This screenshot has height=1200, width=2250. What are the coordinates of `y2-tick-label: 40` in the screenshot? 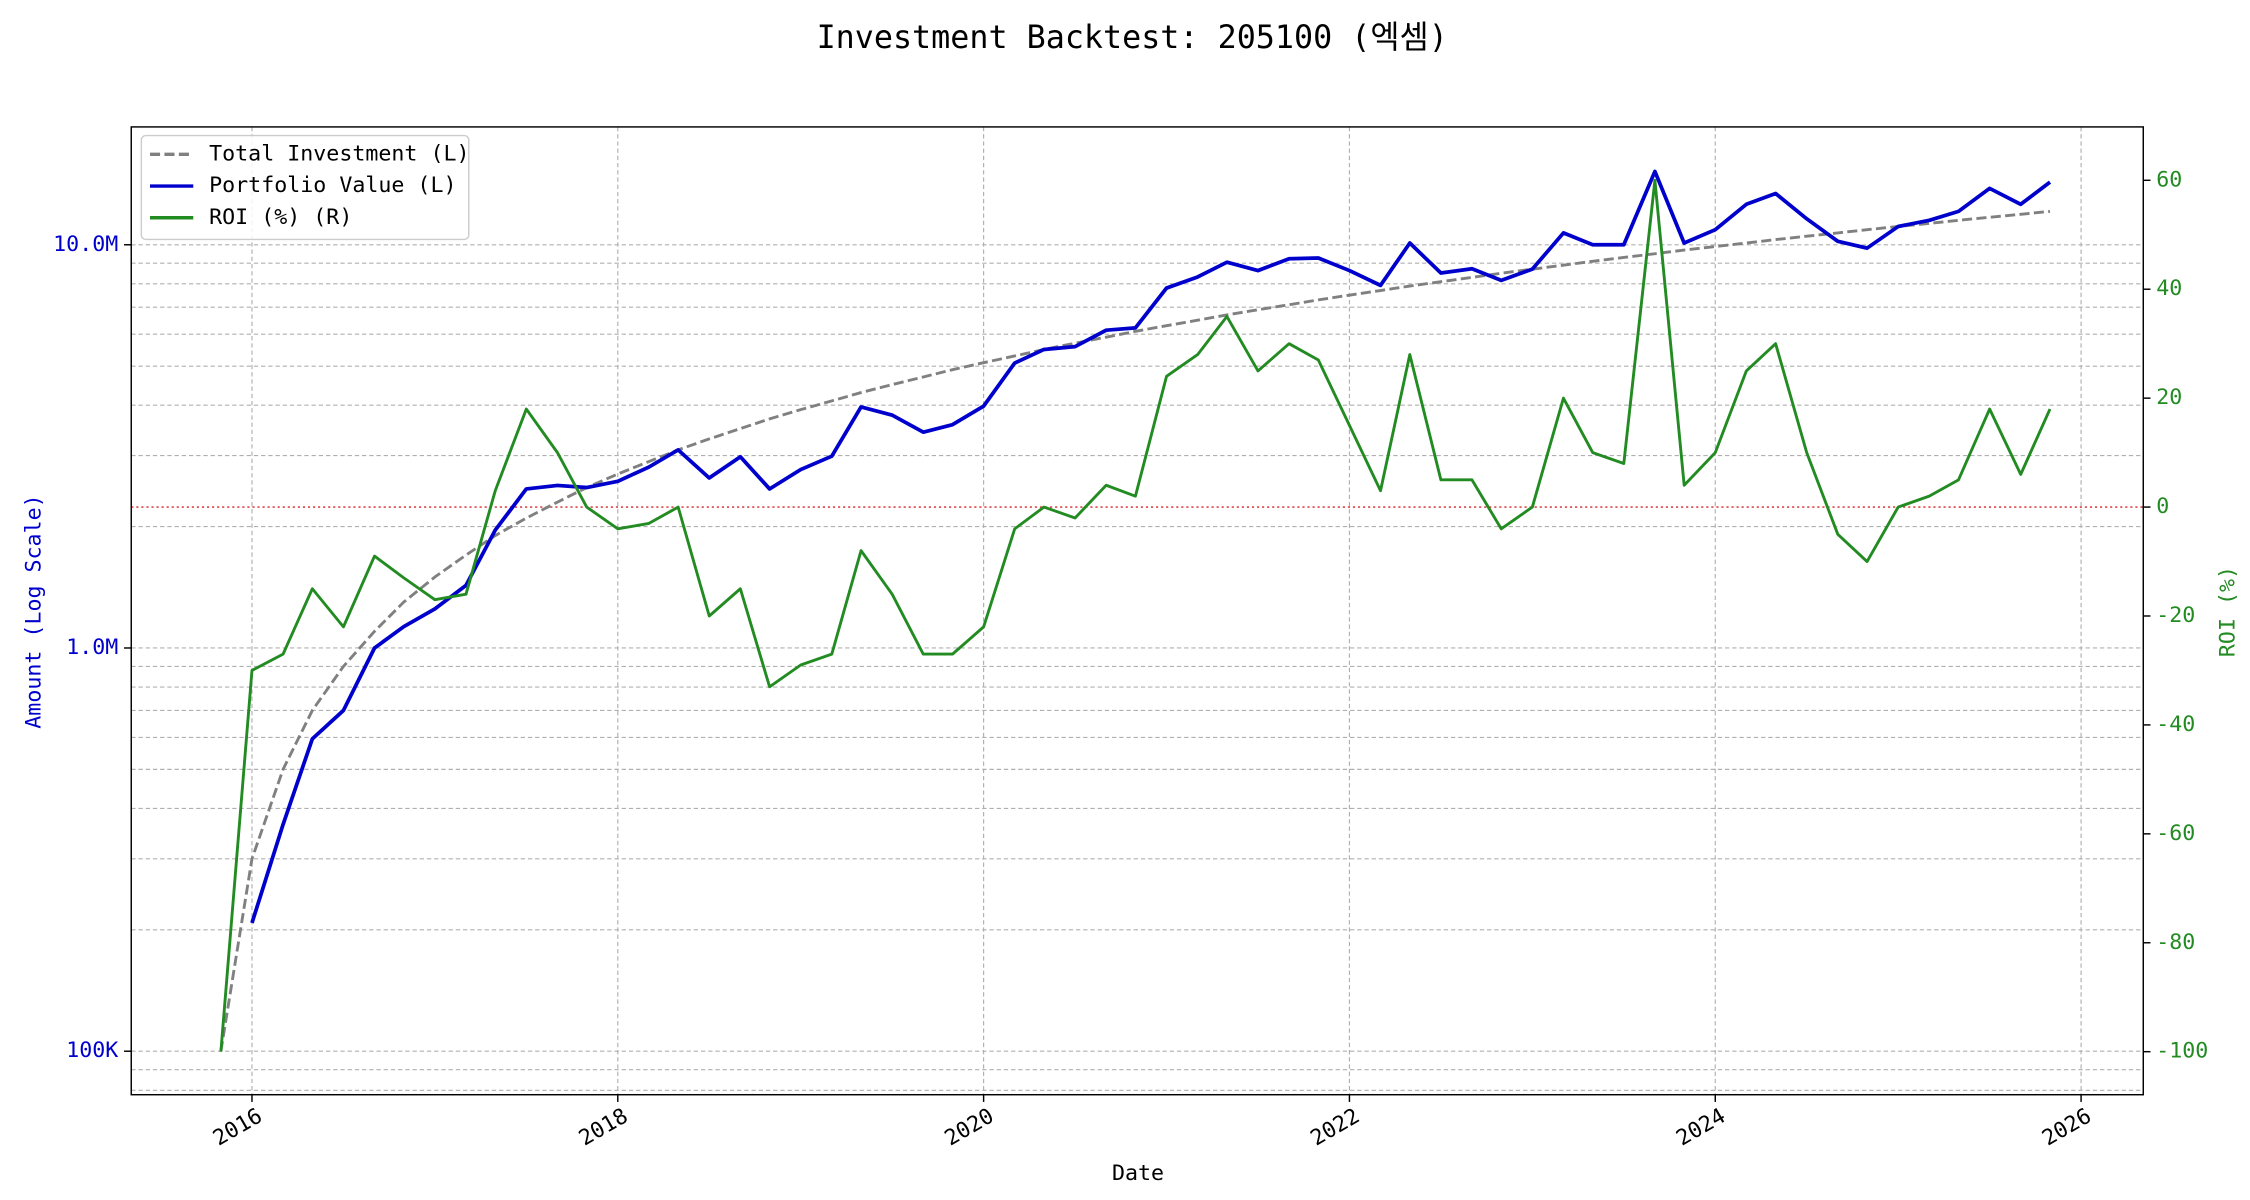 It's located at (2169, 288).